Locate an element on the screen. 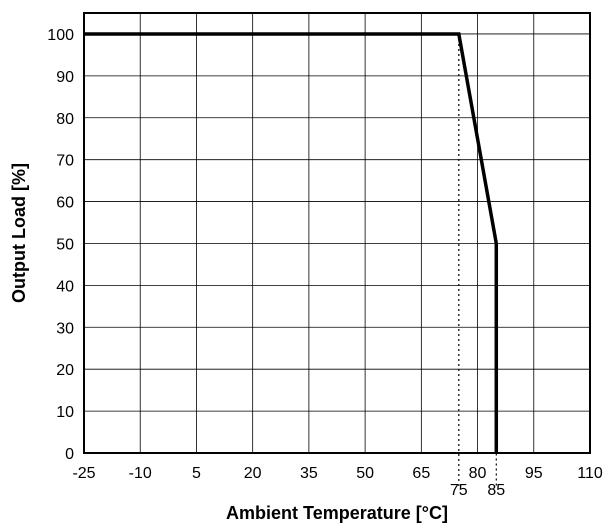 This screenshot has width=606, height=524. y-tick-label: 80 is located at coordinates (65, 119).